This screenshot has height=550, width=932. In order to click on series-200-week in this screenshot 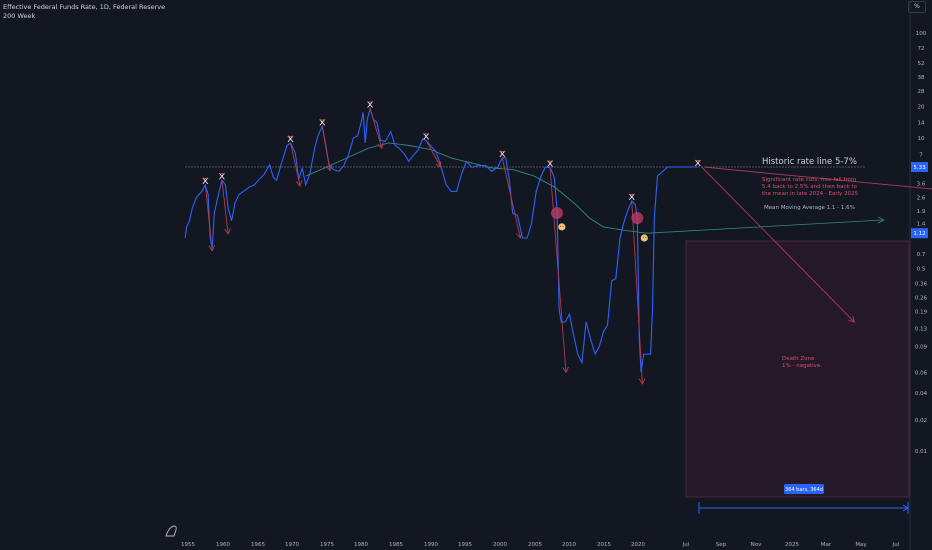, I will do `click(476, 188)`.